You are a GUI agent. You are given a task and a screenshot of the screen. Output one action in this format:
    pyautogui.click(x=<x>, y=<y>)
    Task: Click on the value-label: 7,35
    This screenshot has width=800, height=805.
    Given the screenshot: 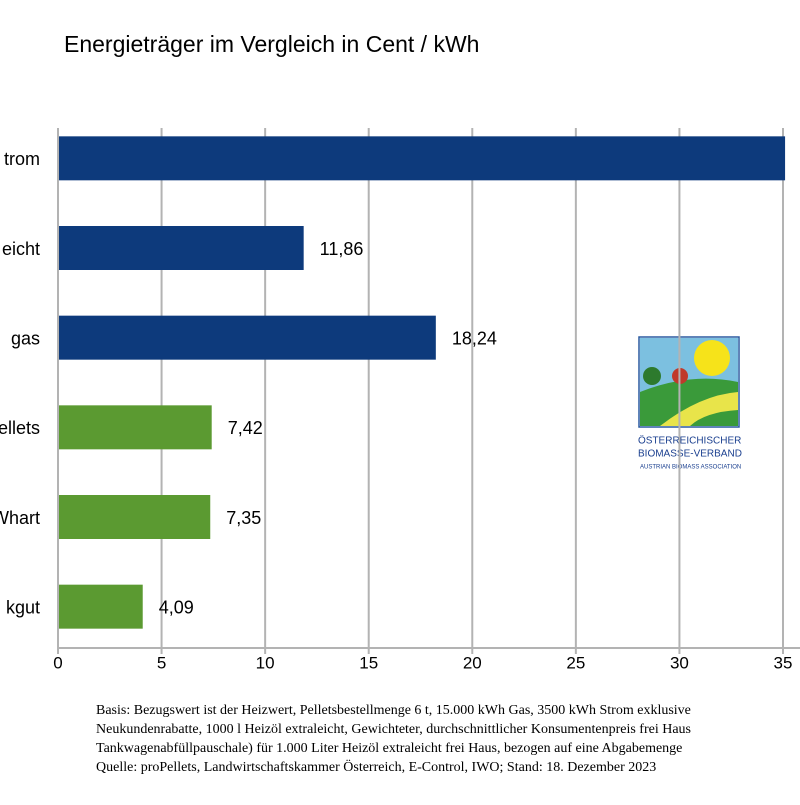 What is the action you would take?
    pyautogui.click(x=243, y=518)
    